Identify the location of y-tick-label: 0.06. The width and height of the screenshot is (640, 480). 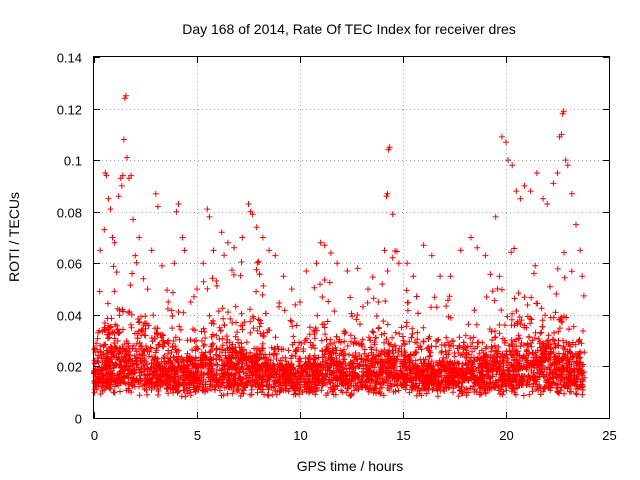
(69, 264).